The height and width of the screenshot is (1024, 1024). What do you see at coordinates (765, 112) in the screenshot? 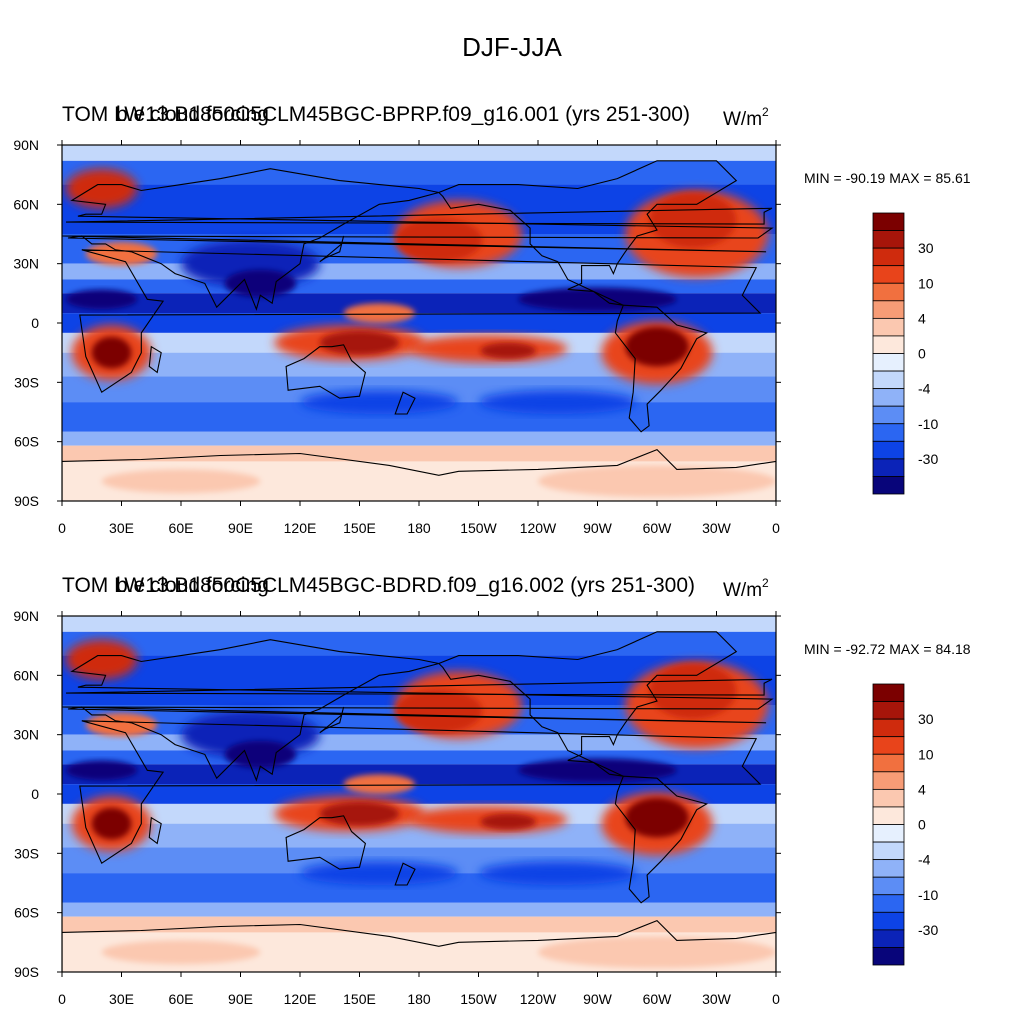
I see `panel-1-units-exponent: 2` at bounding box center [765, 112].